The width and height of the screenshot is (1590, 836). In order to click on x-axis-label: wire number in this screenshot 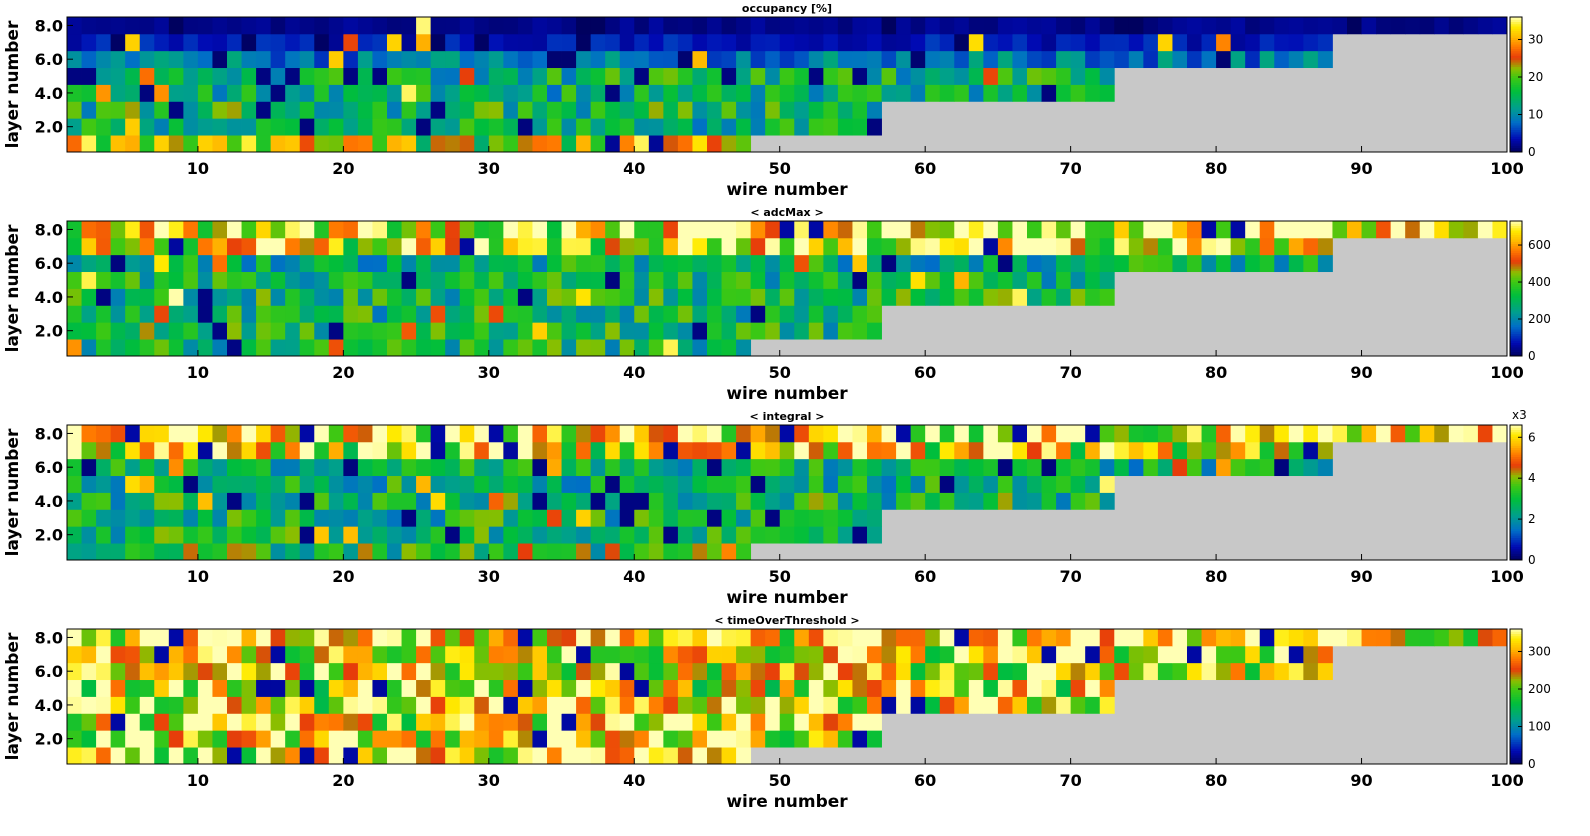, I will do `click(787, 802)`.